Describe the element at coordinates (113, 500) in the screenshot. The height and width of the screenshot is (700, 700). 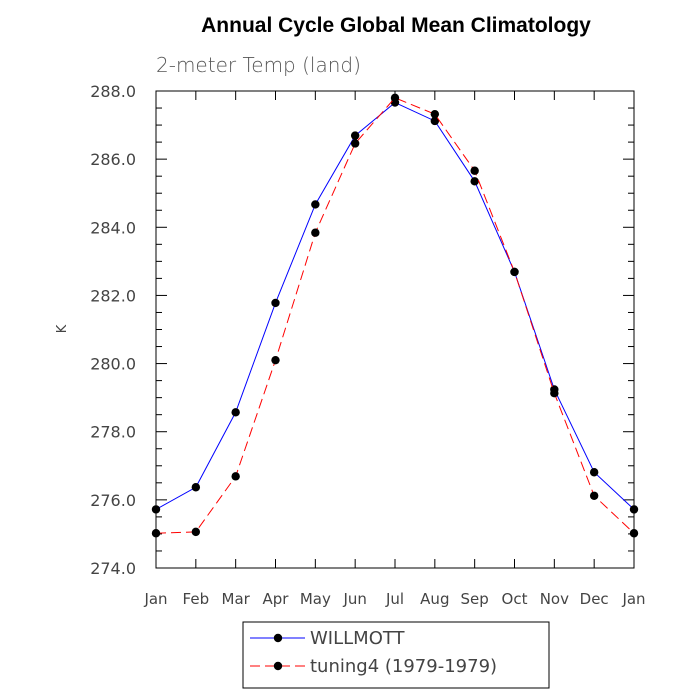
I see `y-tick-label: 276.0` at that location.